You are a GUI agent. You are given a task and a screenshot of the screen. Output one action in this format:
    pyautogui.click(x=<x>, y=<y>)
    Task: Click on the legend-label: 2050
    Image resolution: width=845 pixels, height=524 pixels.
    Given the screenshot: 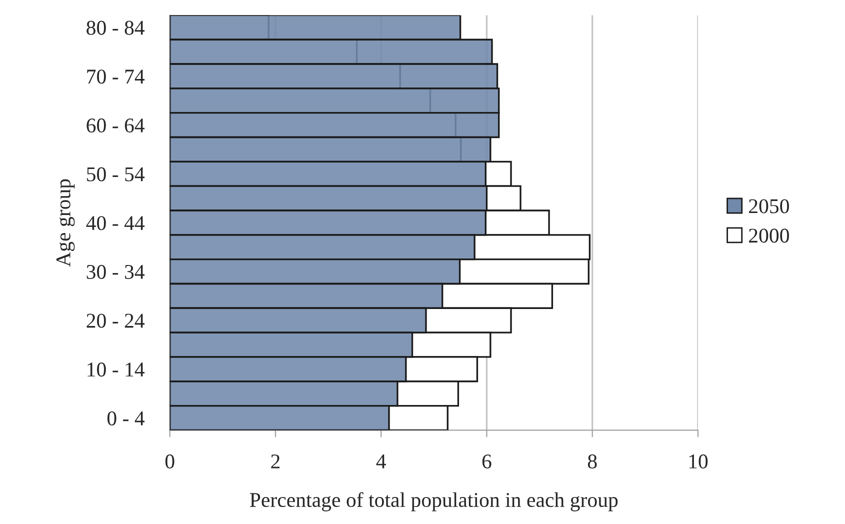 What is the action you would take?
    pyautogui.click(x=769, y=206)
    